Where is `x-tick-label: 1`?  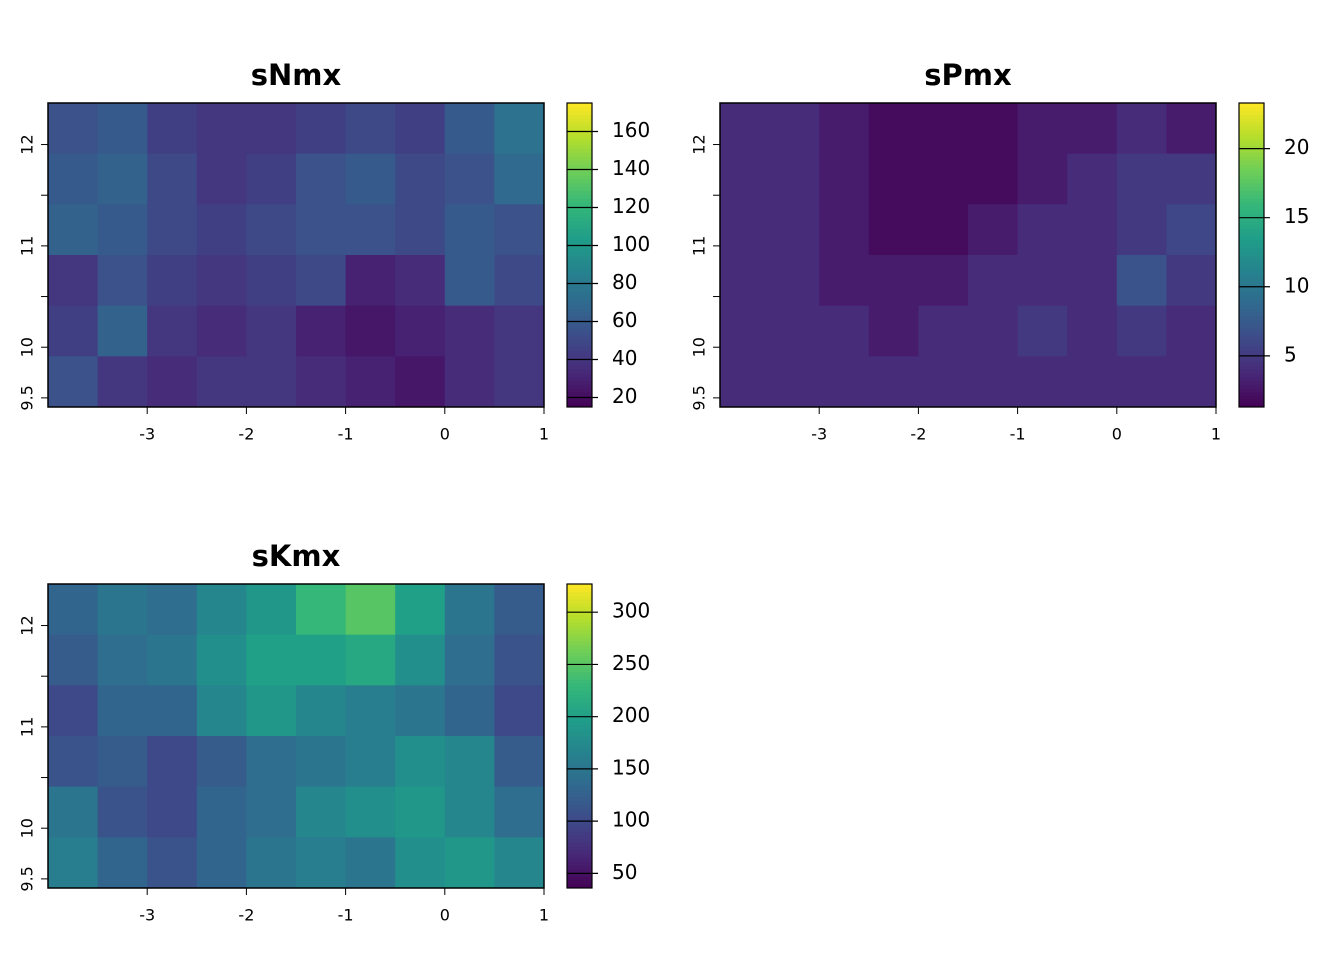
x-tick-label: 1 is located at coordinates (544, 434).